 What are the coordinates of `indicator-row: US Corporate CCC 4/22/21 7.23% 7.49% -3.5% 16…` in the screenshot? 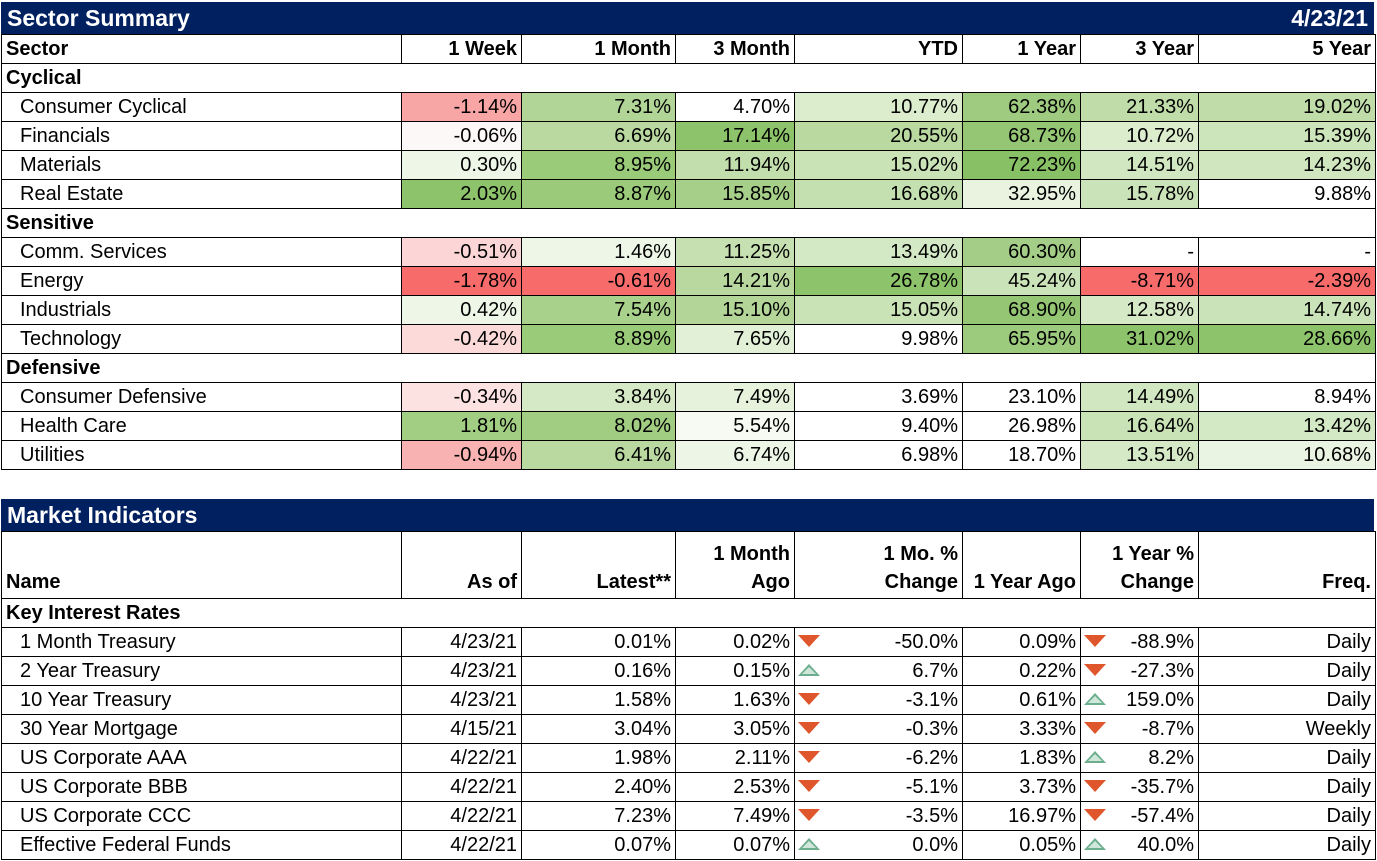 It's located at (688, 816).